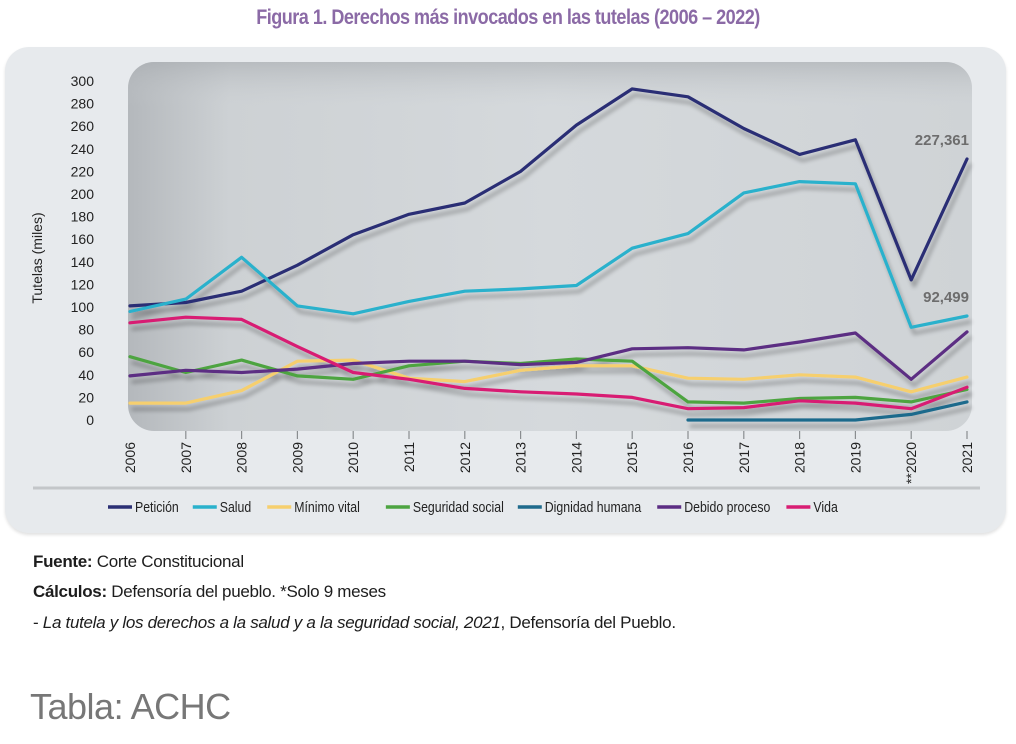 The width and height of the screenshot is (1016, 744). Describe the element at coordinates (353, 457) in the screenshot. I see `x-tick-label: 2010` at that location.